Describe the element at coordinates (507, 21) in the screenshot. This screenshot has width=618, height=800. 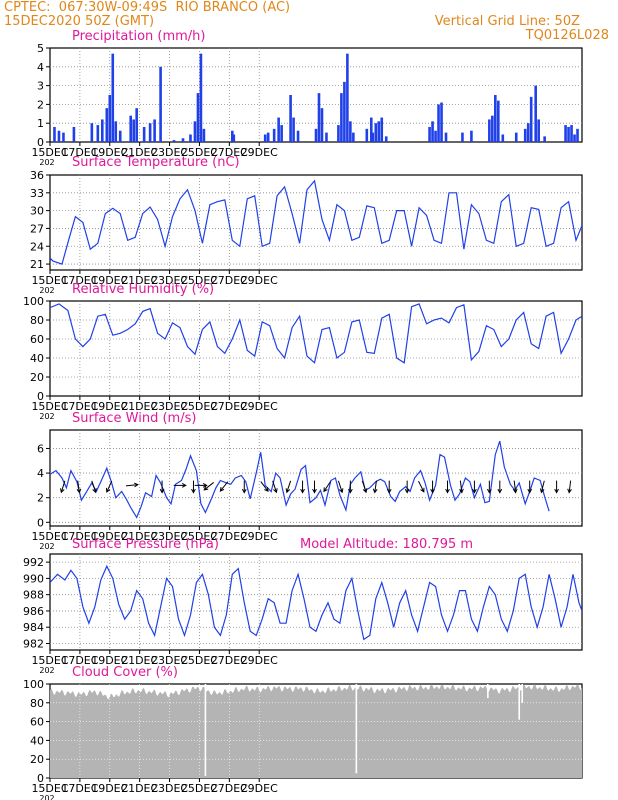
I see `header-grid-line-note: Vertical Grid Line: 50Z` at that location.